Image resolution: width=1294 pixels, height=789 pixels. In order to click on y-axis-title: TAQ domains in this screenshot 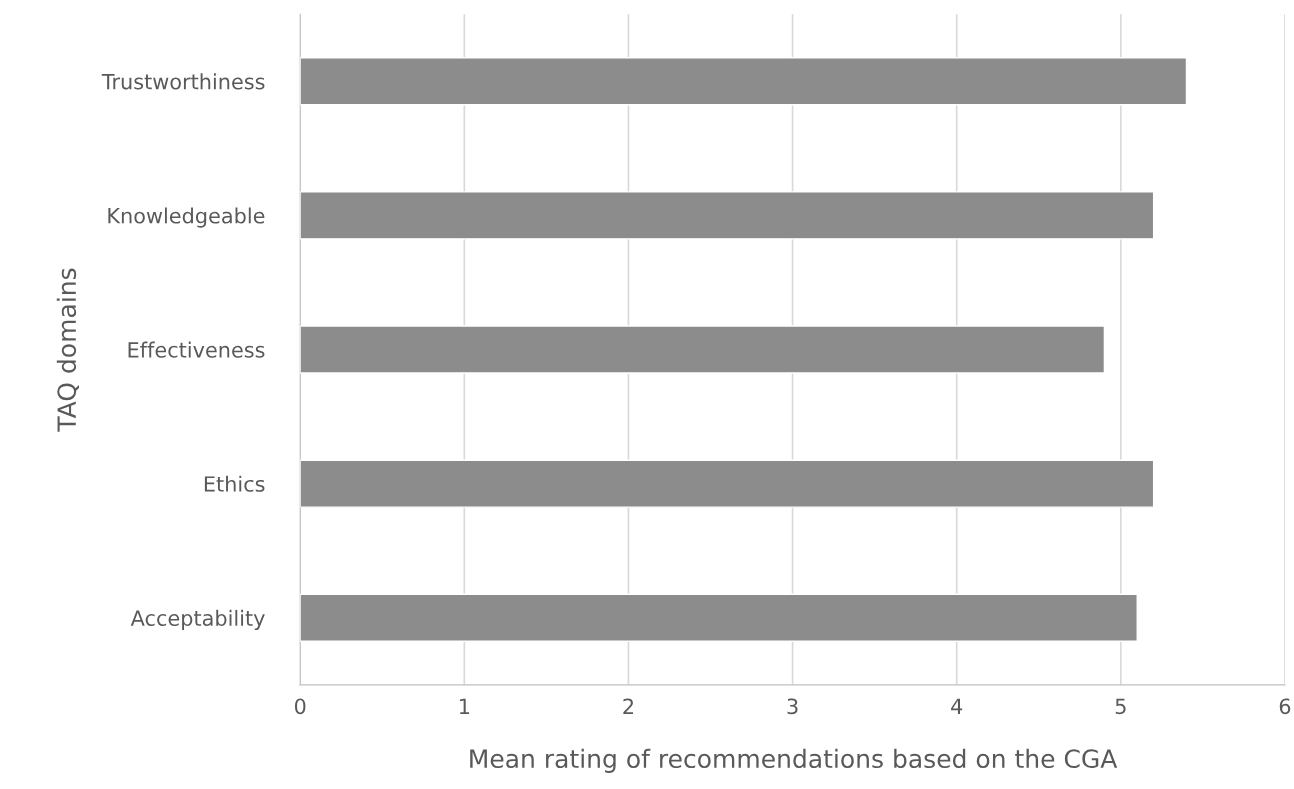, I will do `click(67, 350)`.